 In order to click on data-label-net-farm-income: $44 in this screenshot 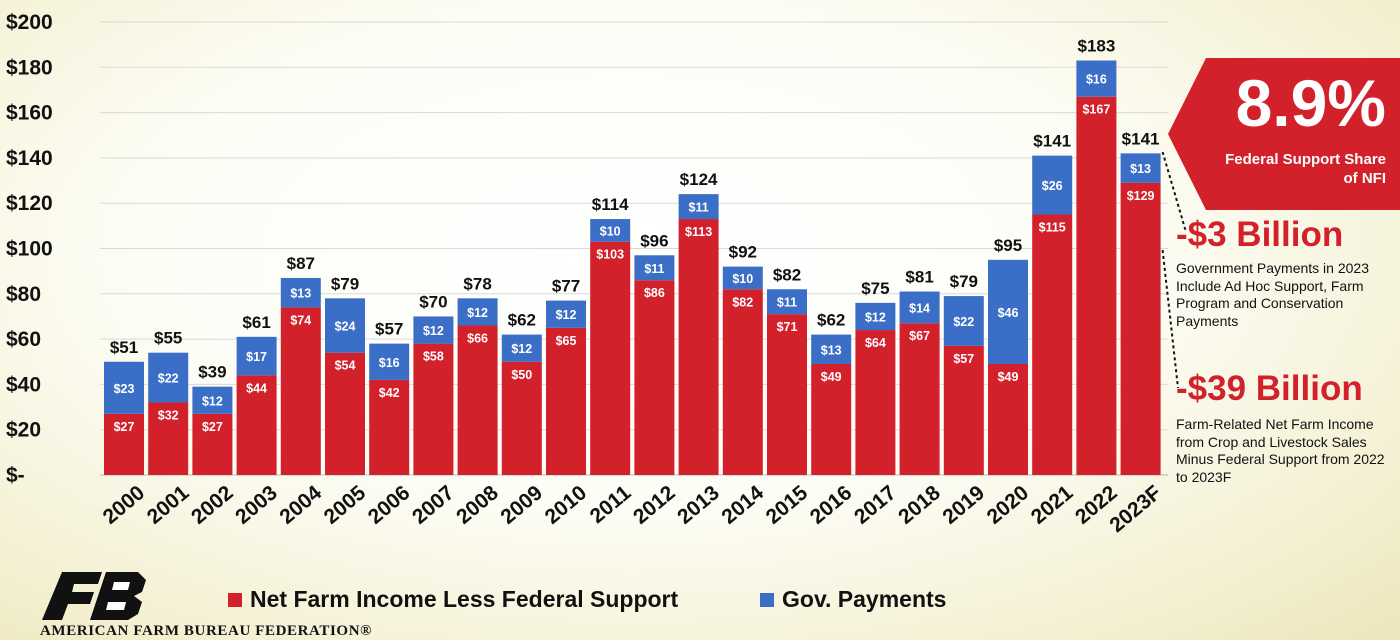, I will do `click(256, 388)`.